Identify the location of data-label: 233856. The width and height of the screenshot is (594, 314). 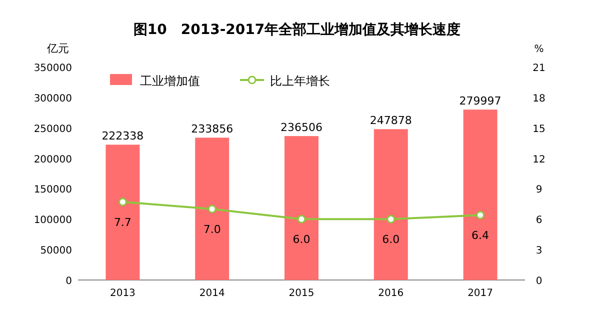
(212, 129).